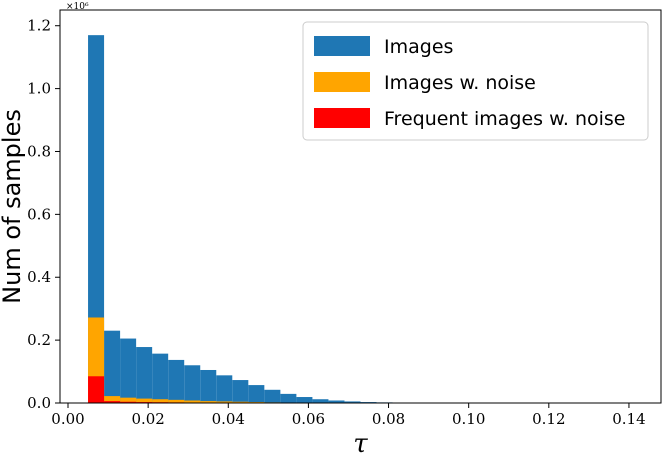  I want to click on y-axis-title: Num of samples, so click(13, 206).